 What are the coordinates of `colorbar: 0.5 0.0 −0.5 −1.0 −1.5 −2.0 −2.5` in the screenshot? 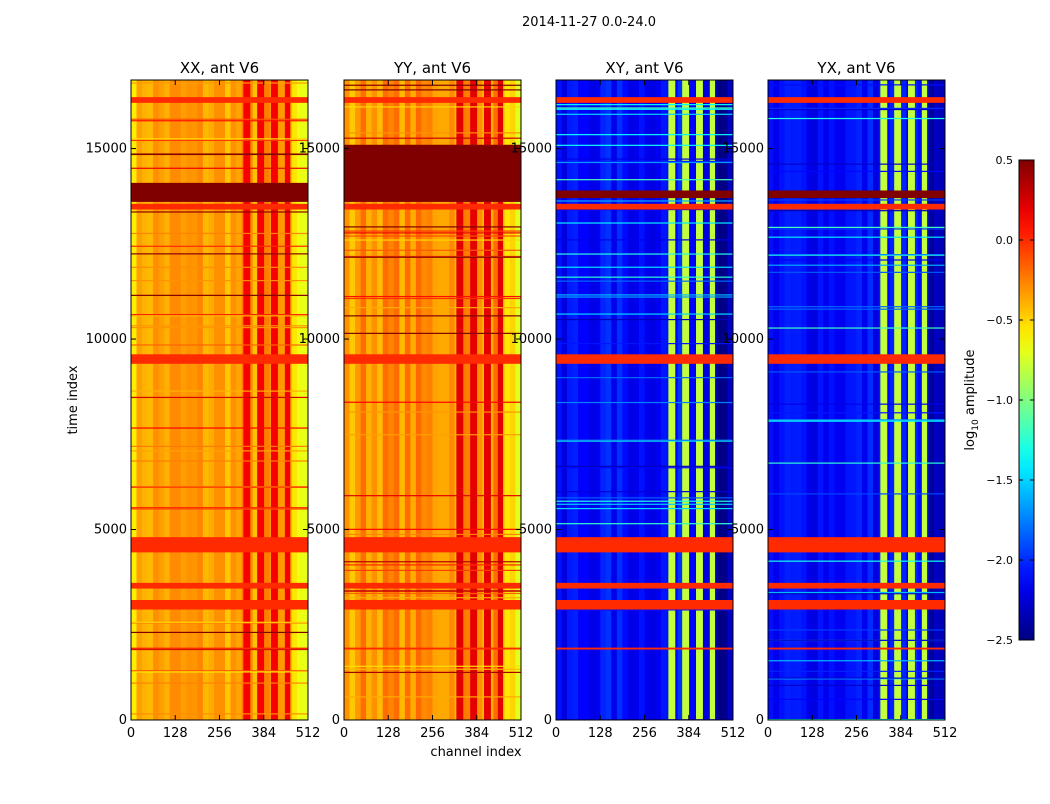 It's located at (1010, 400).